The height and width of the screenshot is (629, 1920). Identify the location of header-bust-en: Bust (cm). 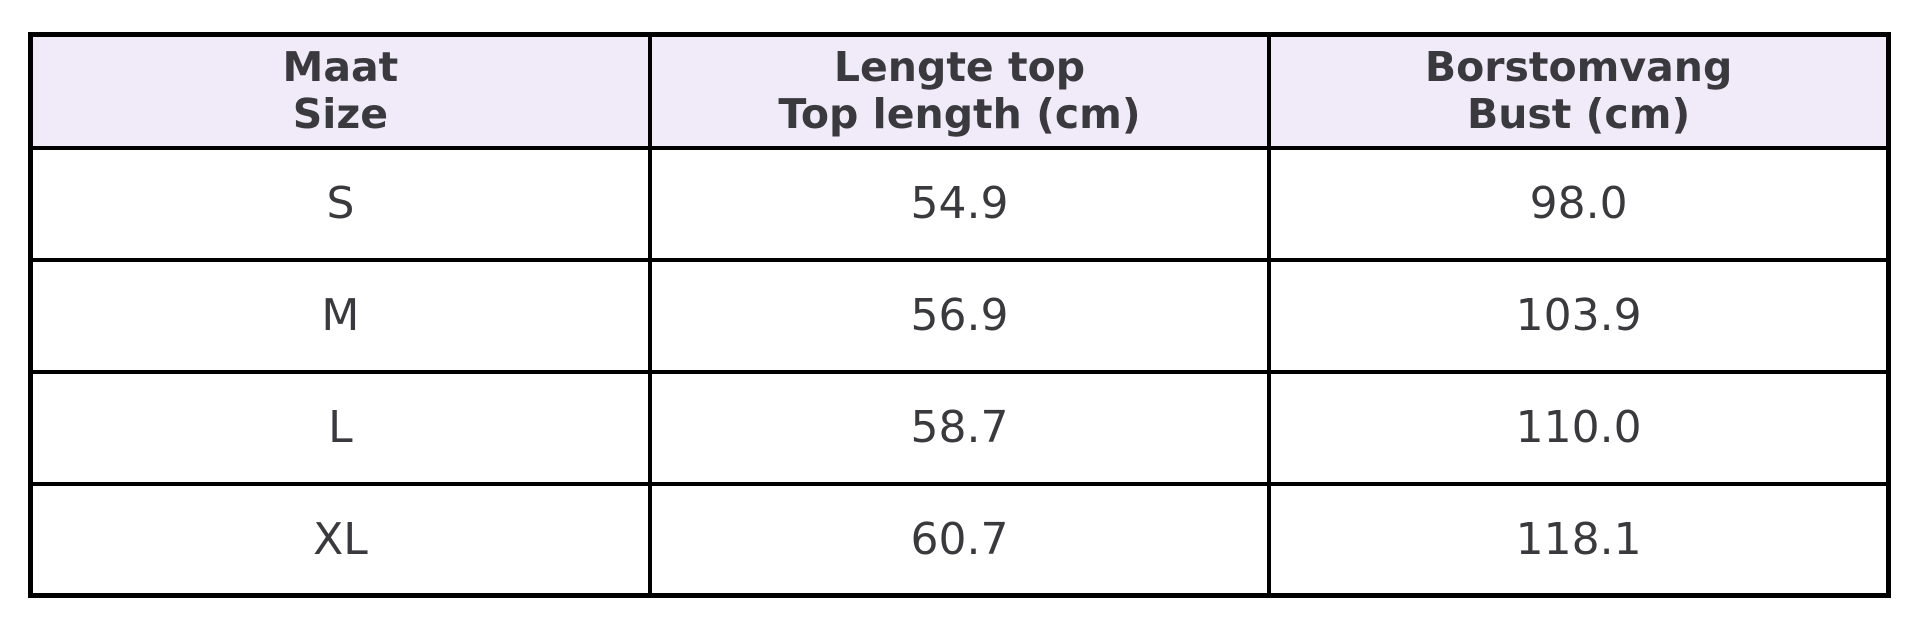
(1578, 114).